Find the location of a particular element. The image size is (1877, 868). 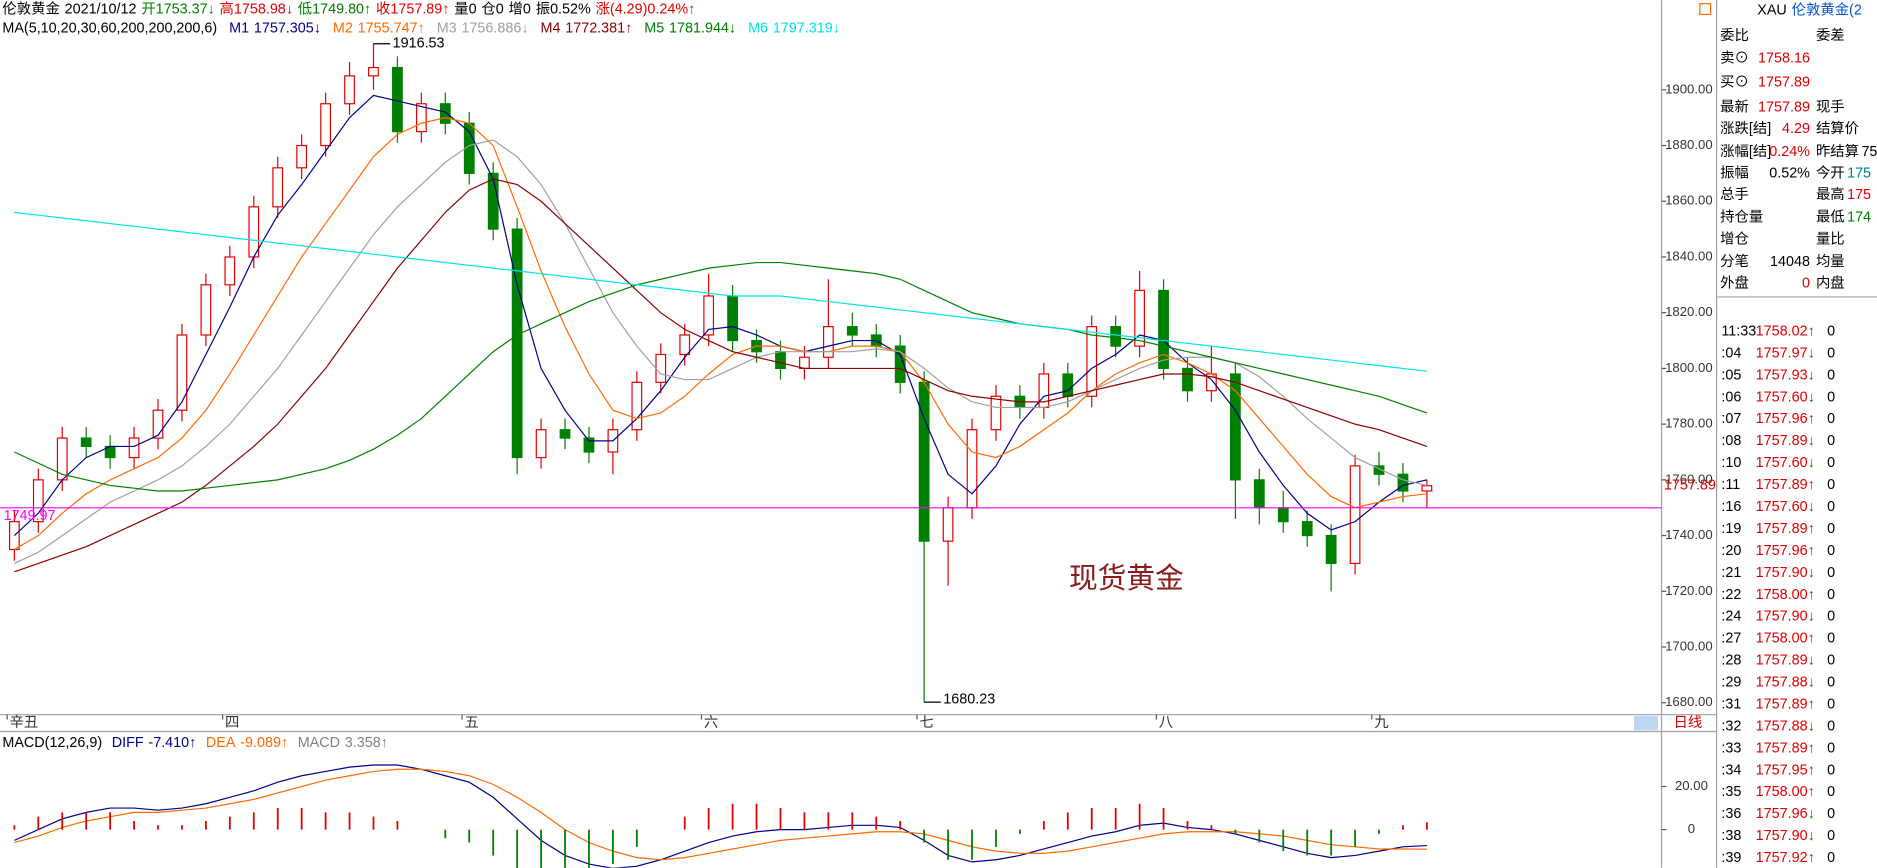

ma-legend-name: M3 is located at coordinates (447, 29).